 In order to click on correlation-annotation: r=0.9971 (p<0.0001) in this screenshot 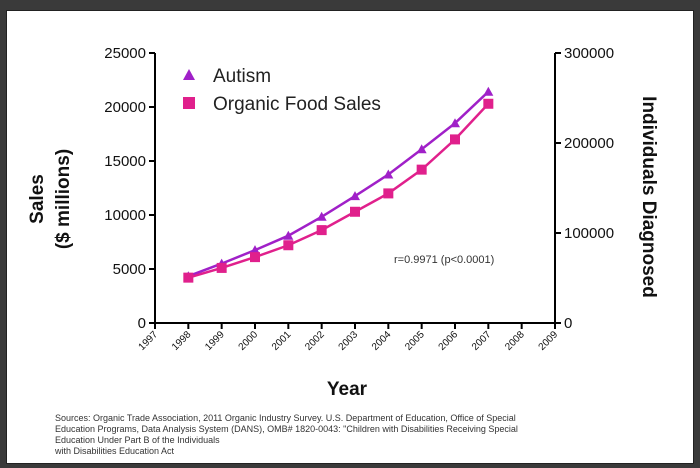, I will do `click(444, 260)`.